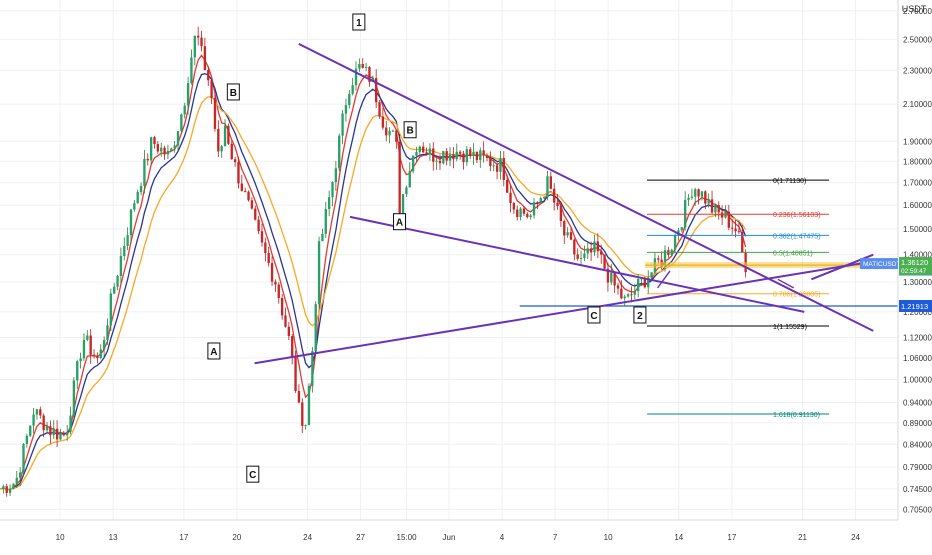 The height and width of the screenshot is (555, 932). I want to click on x-tick-label: 10, so click(60, 537).